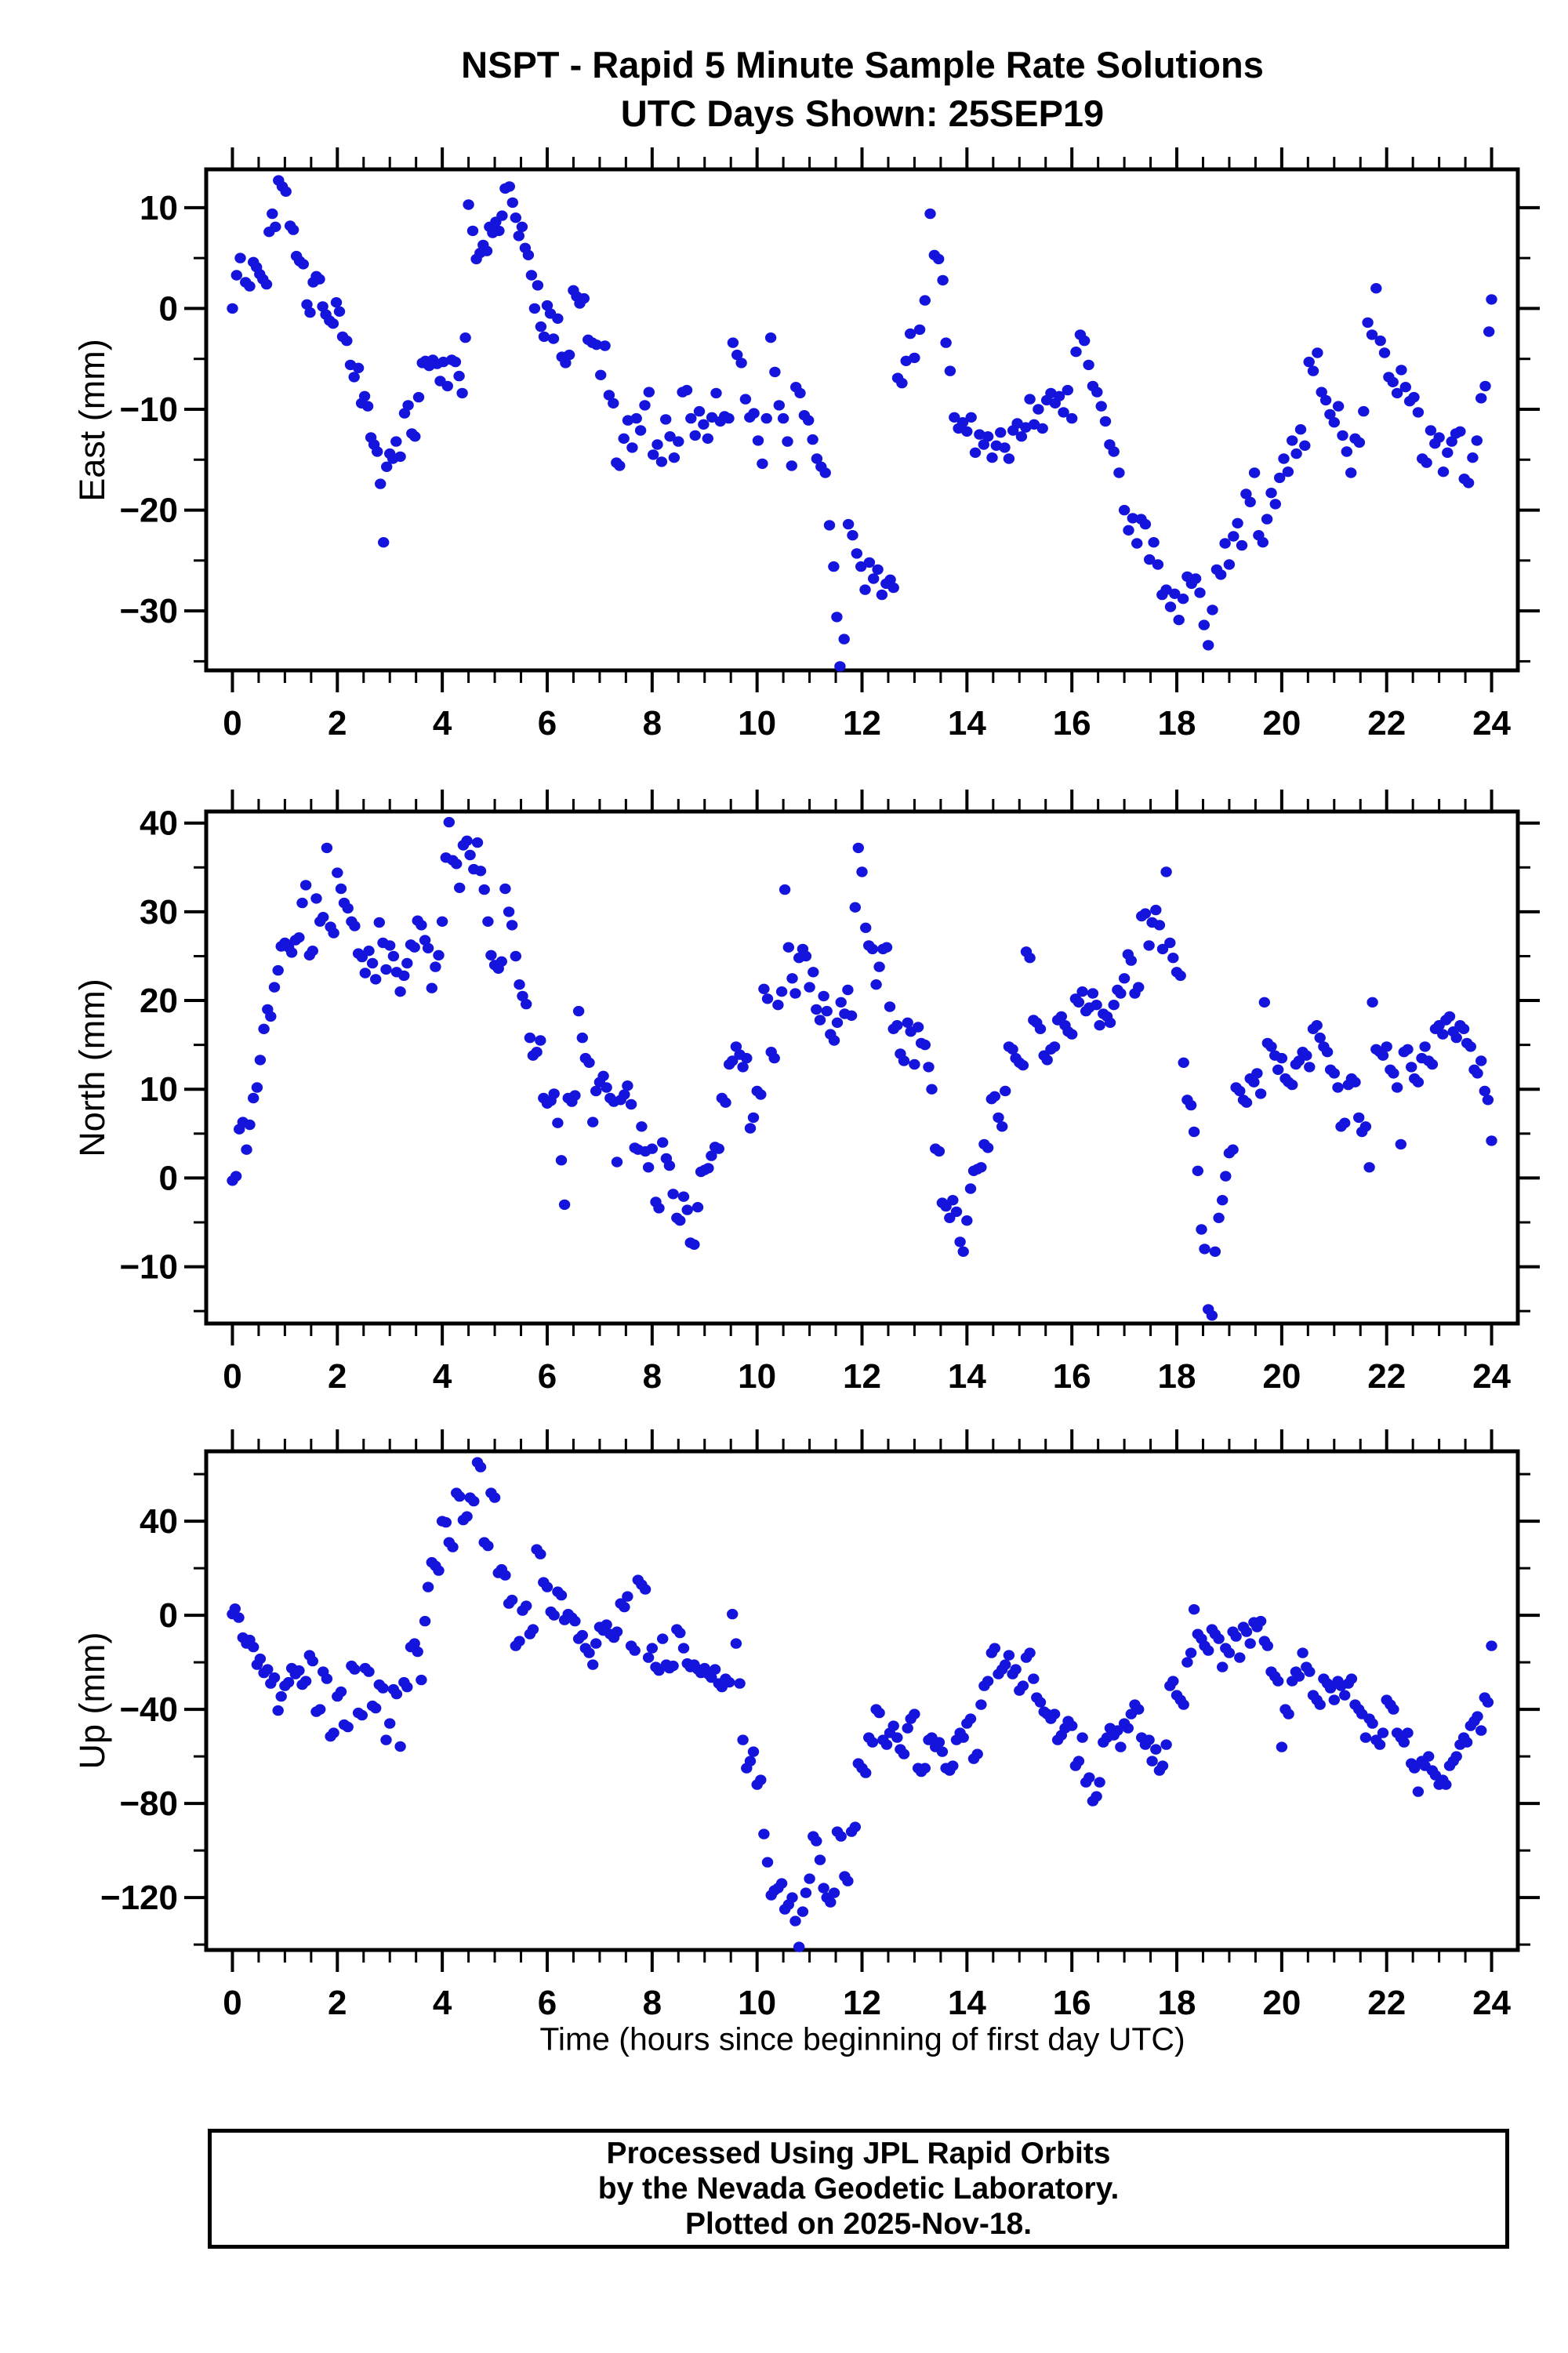 The height and width of the screenshot is (2353, 1568). Describe the element at coordinates (859, 2154) in the screenshot. I see `processing-note-line1: Processed Using JPL Rapid Orbits` at that location.